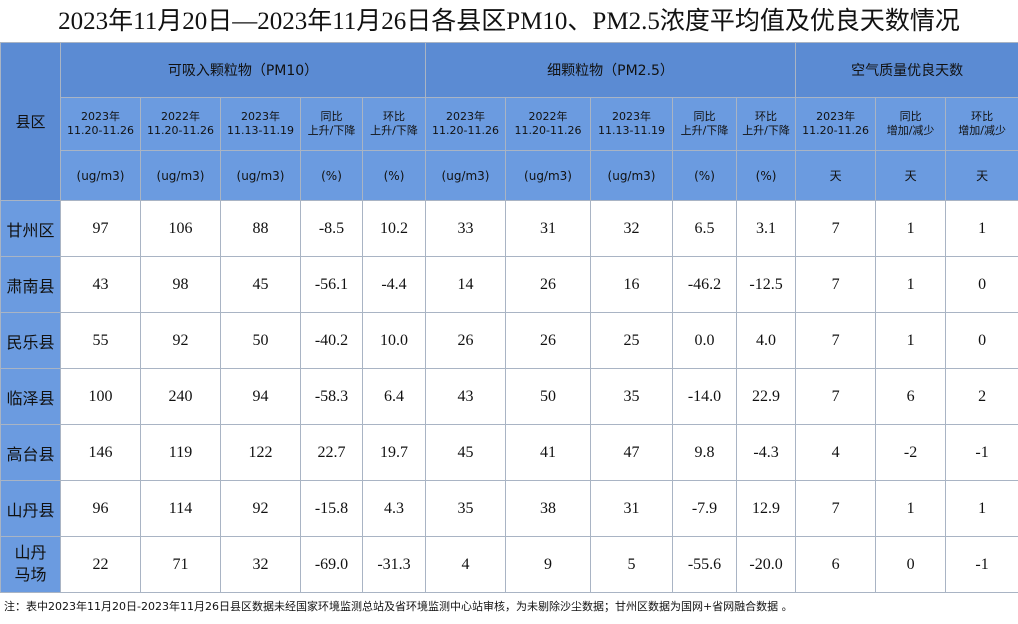 The width and height of the screenshot is (1018, 624). What do you see at coordinates (30, 564) in the screenshot?
I see `county-text: 山丹马场` at bounding box center [30, 564].